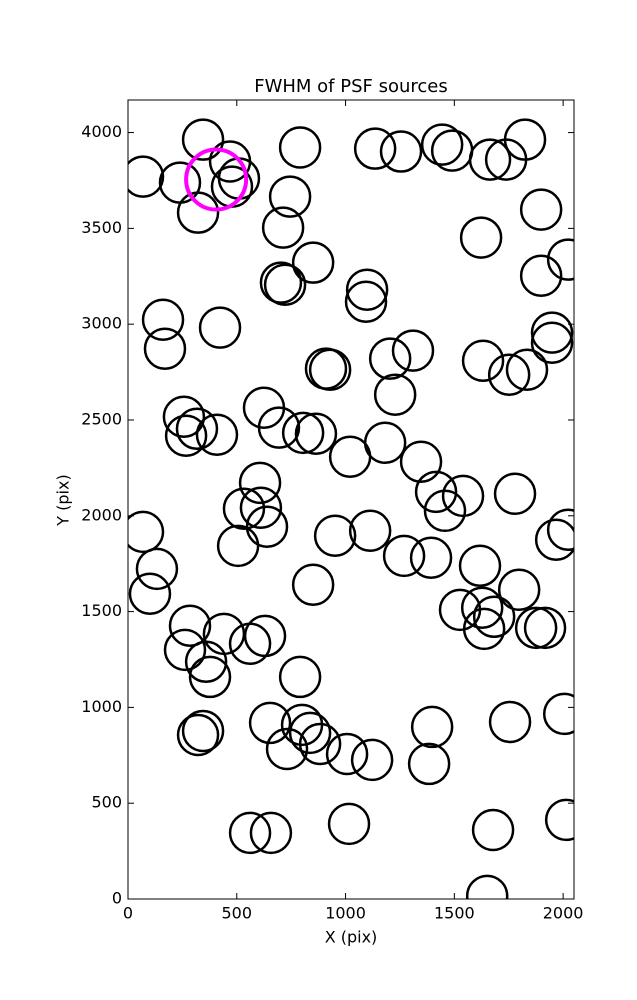  What do you see at coordinates (216, 179) in the screenshot?
I see `highlight-source` at bounding box center [216, 179].